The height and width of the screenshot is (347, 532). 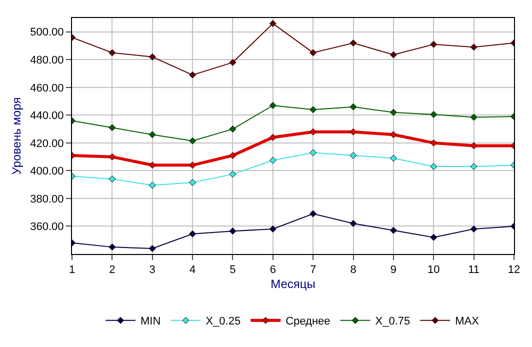 What do you see at coordinates (313, 270) in the screenshot?
I see `x-tick-label: 7` at bounding box center [313, 270].